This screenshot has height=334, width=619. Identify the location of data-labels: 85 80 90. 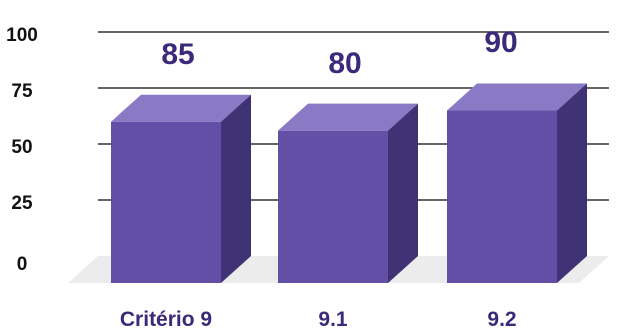
(339, 53).